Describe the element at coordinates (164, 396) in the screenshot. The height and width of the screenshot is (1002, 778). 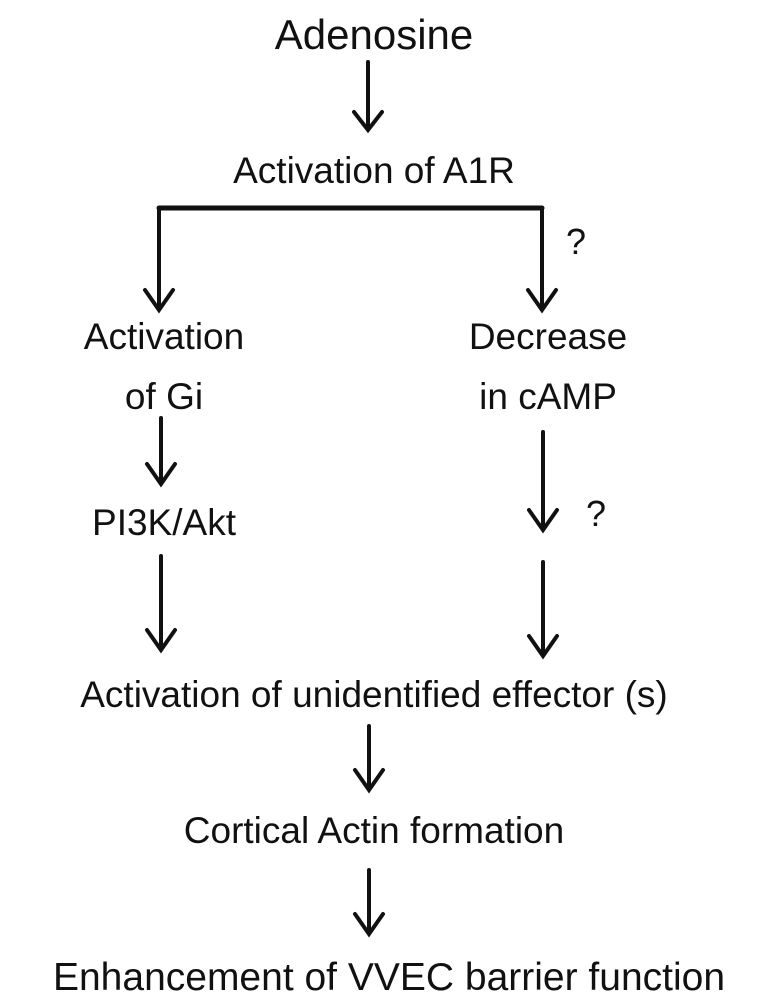
I see `node-activation-gi-line2: of Gi` at that location.